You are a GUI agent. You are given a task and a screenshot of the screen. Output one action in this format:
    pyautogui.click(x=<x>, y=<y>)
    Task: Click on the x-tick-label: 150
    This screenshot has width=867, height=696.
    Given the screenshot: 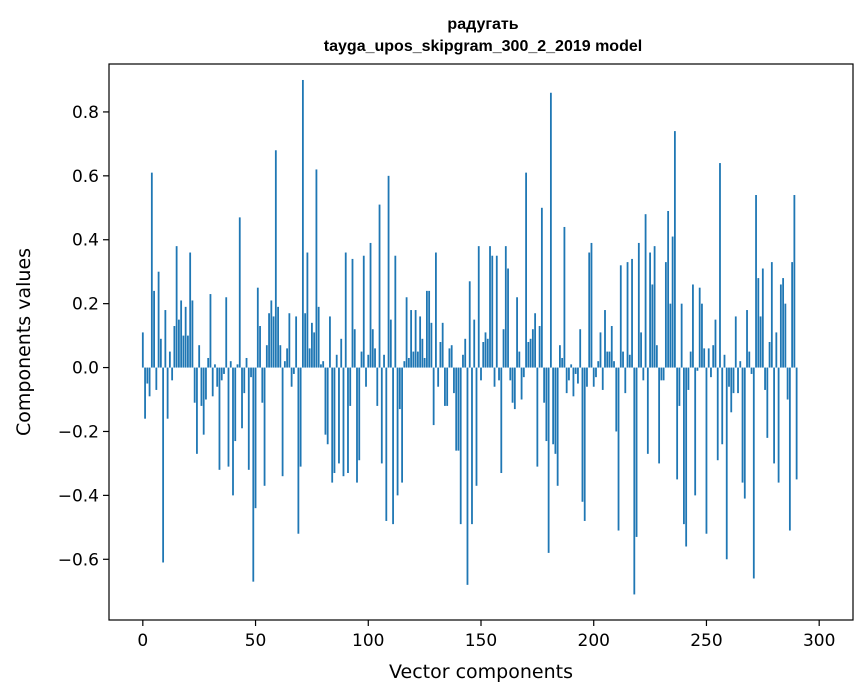 What is the action you would take?
    pyautogui.click(x=481, y=641)
    